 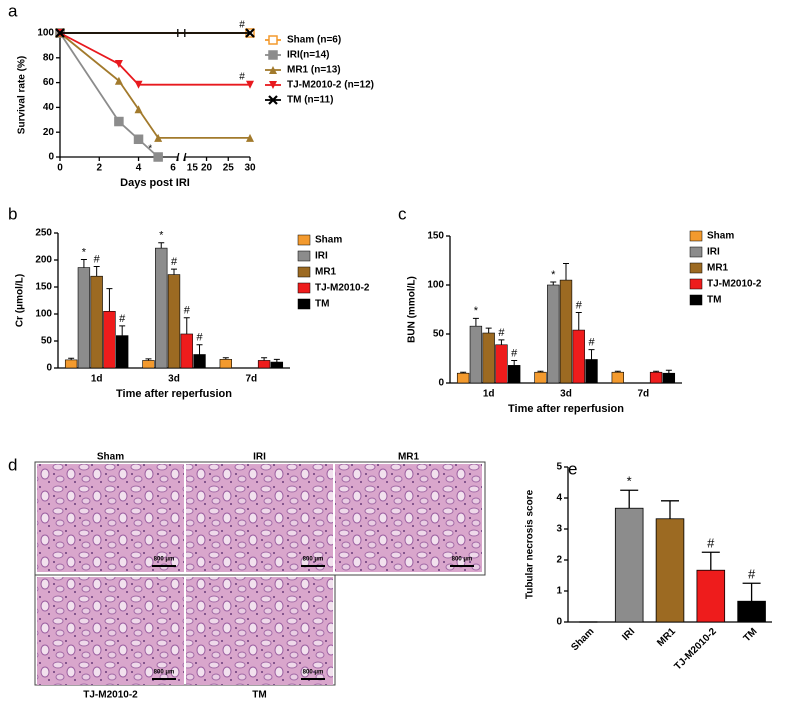 I want to click on panel-letter: e, so click(x=572, y=468).